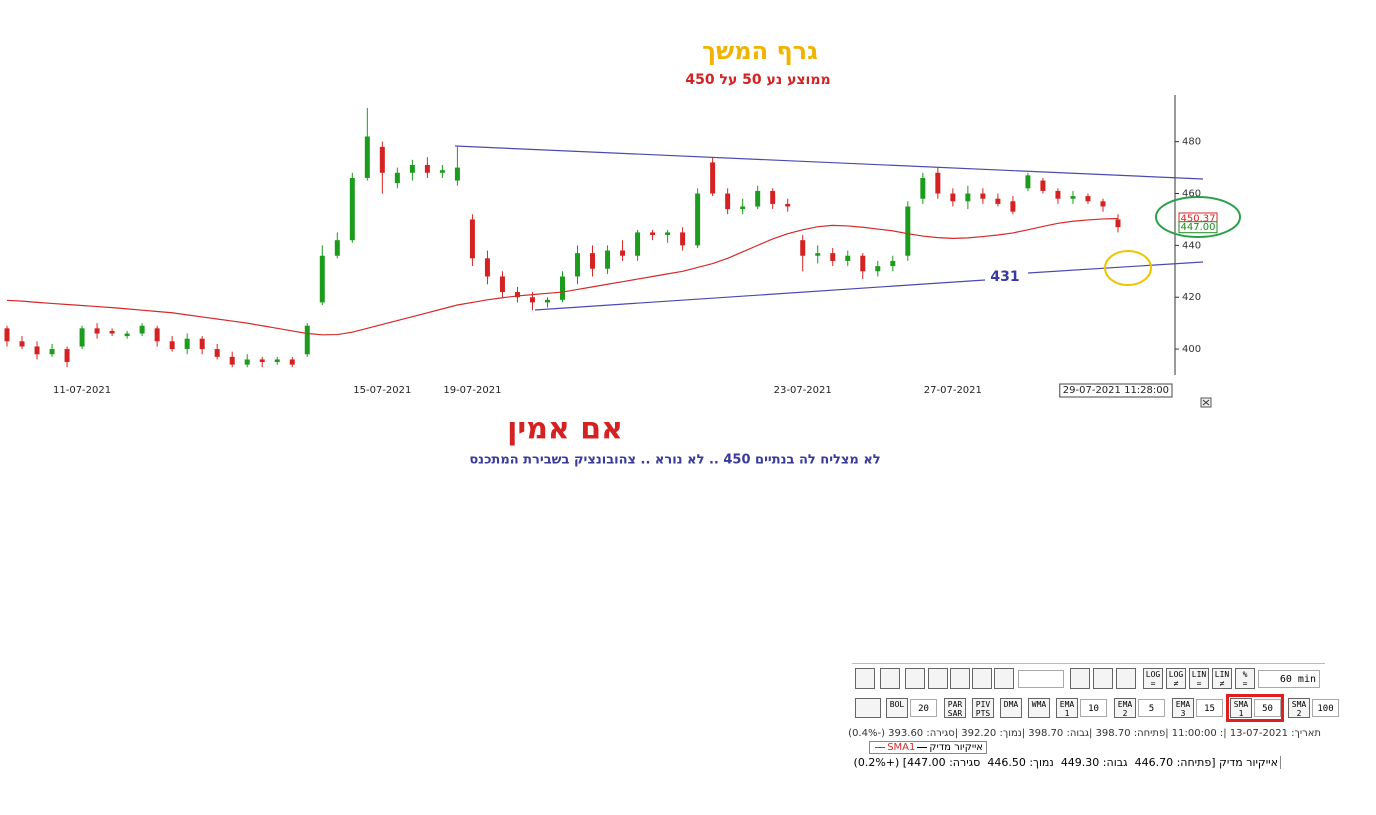  I want to click on indicator-button: WMA, so click(1039, 708).